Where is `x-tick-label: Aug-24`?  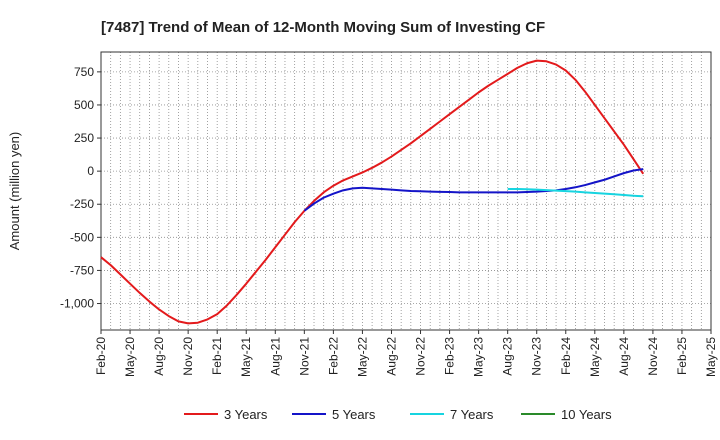 x-tick-label: Aug-24 is located at coordinates (624, 356).